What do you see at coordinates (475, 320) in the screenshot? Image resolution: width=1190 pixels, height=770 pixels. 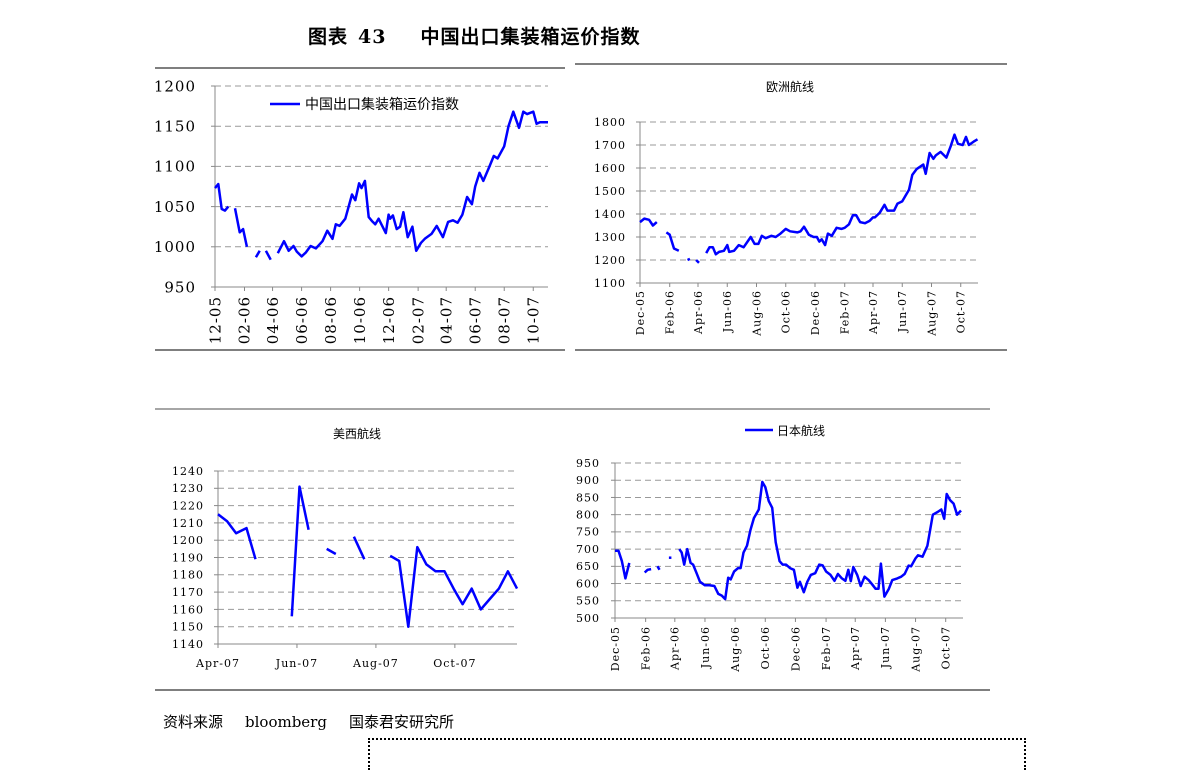 I see `x-tick-label: 06-07` at bounding box center [475, 320].